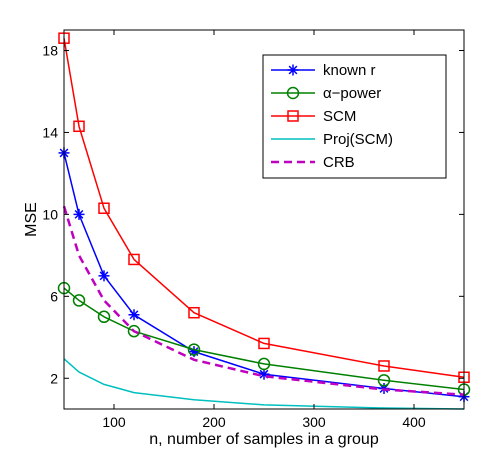  What do you see at coordinates (50, 214) in the screenshot?
I see `y-tick-label: 10` at bounding box center [50, 214].